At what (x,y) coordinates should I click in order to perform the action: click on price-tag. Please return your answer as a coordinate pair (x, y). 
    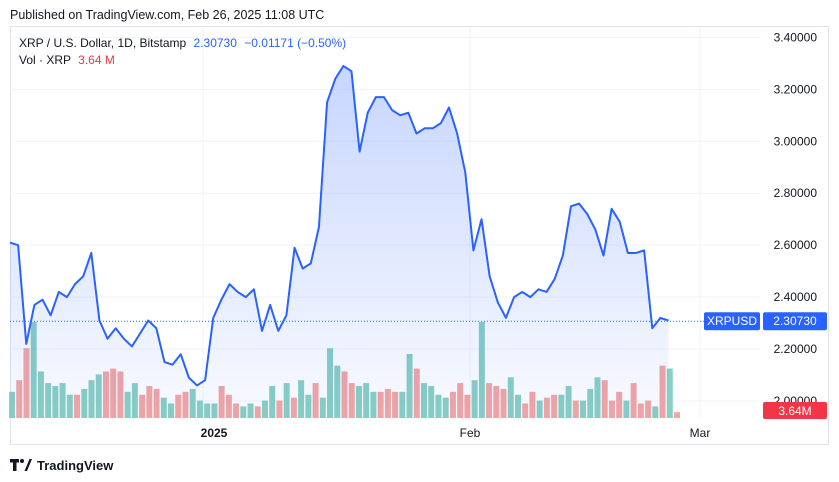
    Looking at the image, I should click on (795, 321).